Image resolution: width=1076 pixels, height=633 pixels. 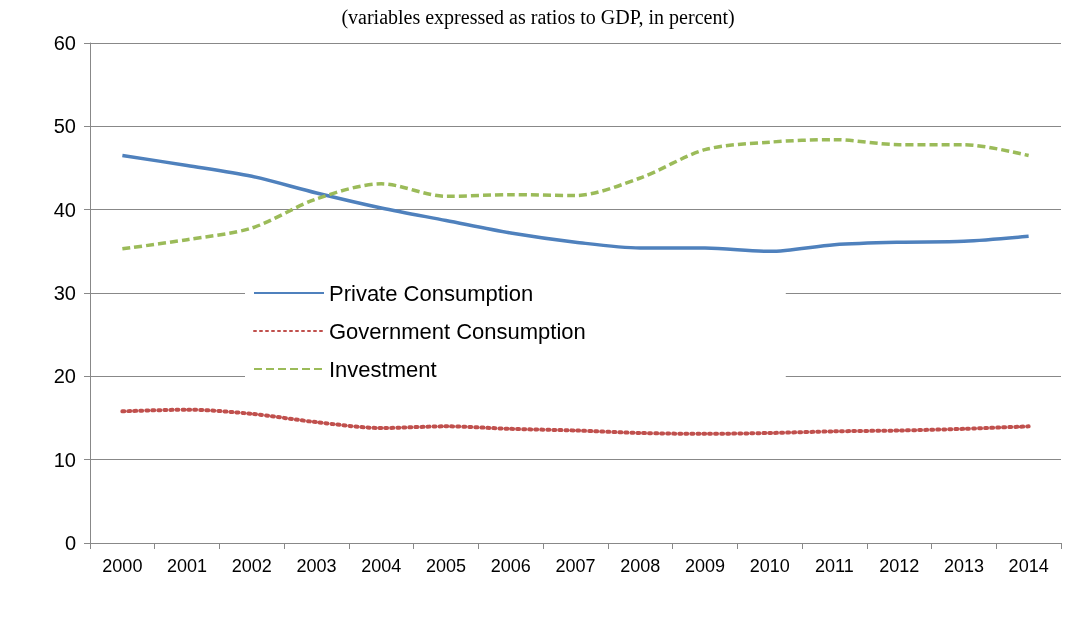 What do you see at coordinates (316, 566) in the screenshot?
I see `x-tick-label: 2003` at bounding box center [316, 566].